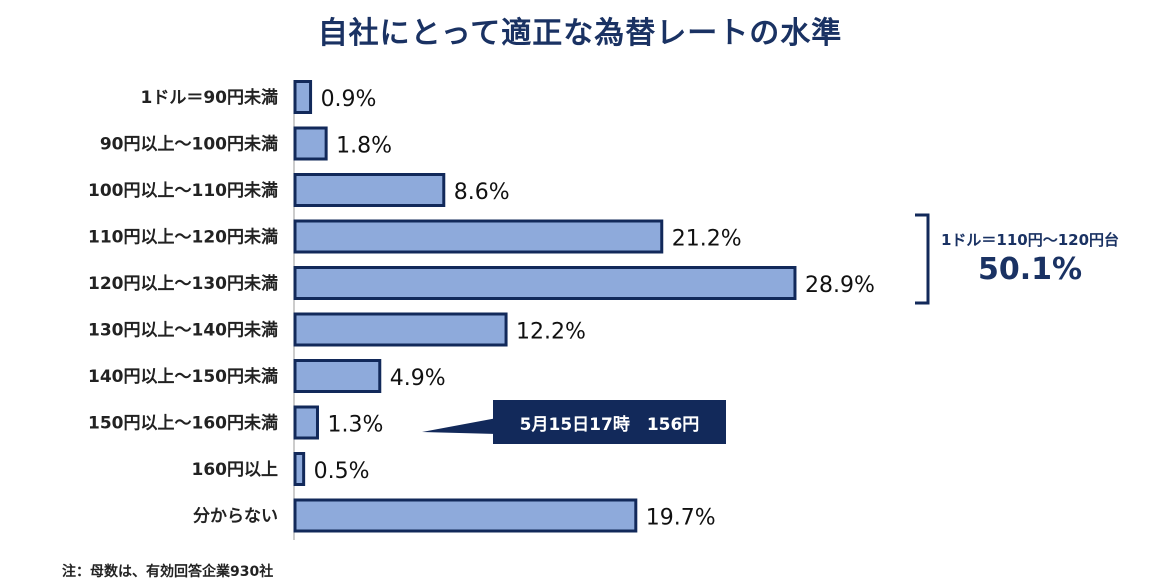 The height and width of the screenshot is (587, 1160). I want to click on value-label: 0.5%, so click(342, 471).